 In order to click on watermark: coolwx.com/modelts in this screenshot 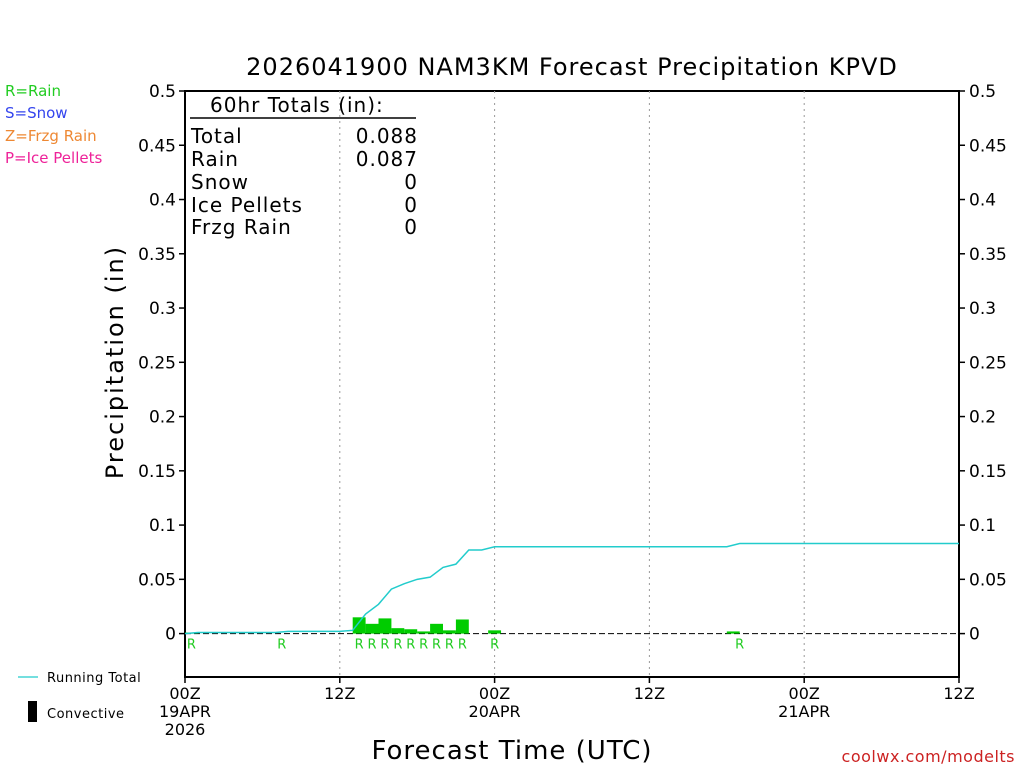, I will do `click(928, 756)`.